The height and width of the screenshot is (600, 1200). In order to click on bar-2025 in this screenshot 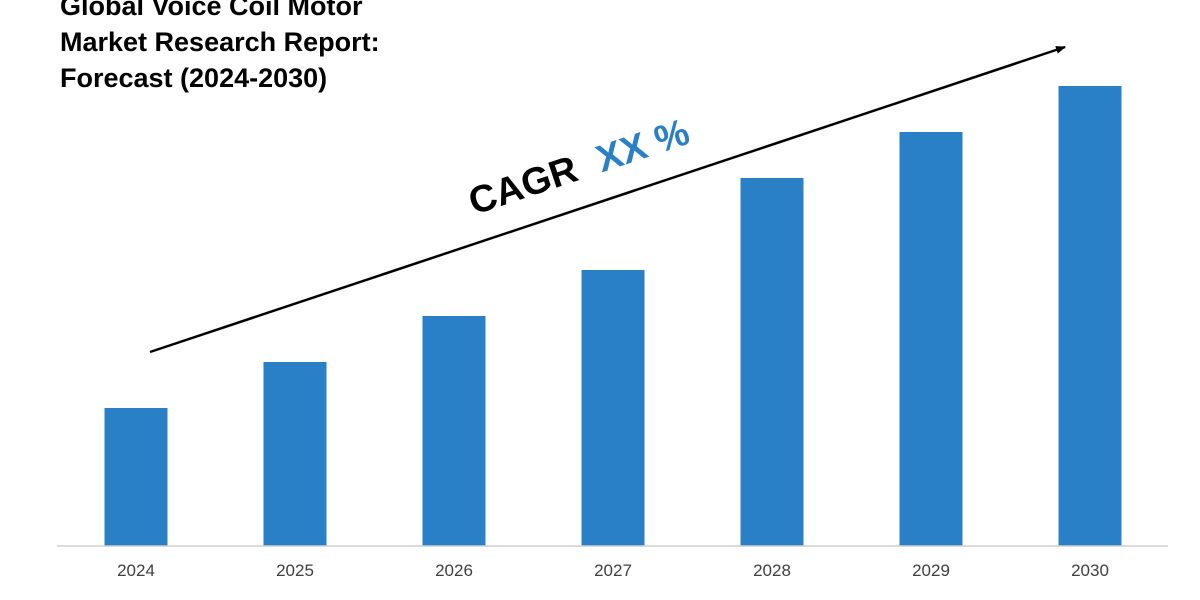, I will do `click(295, 454)`.